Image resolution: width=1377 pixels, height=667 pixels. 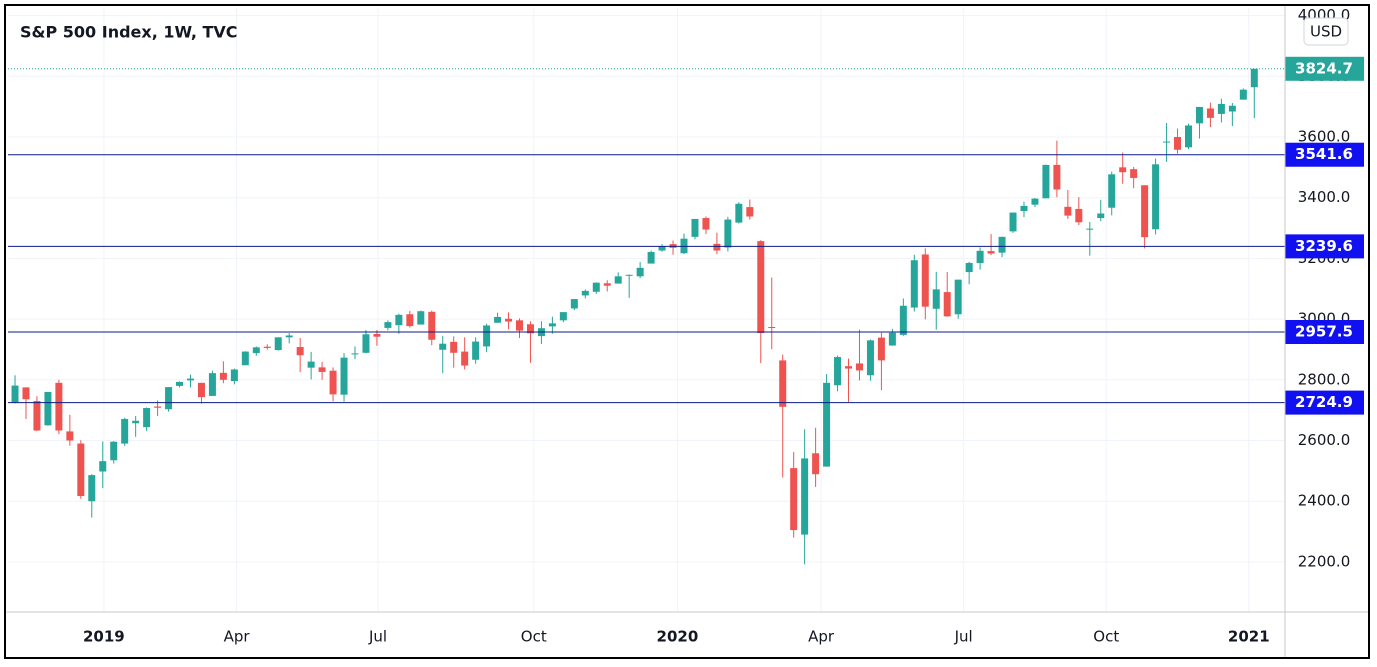 What do you see at coordinates (1249, 637) in the screenshot?
I see `x-tick-label: 2021` at bounding box center [1249, 637].